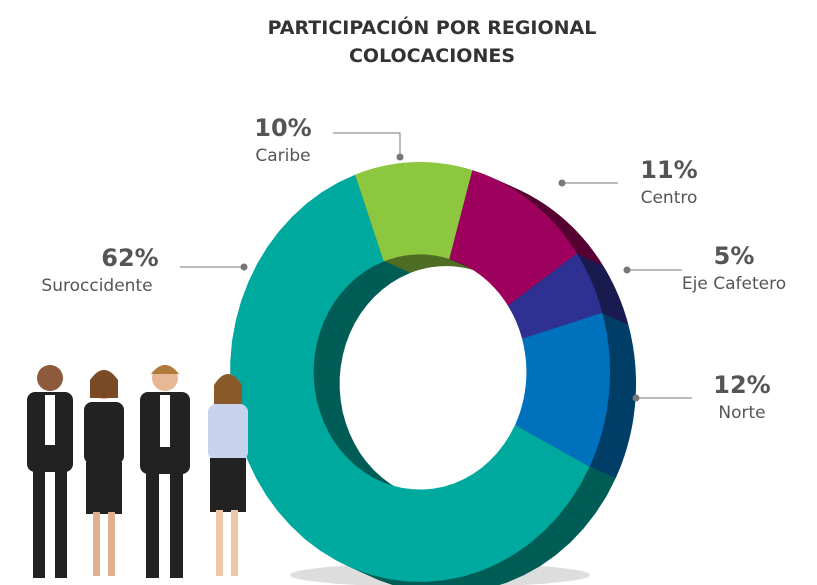 The width and height of the screenshot is (817, 585). I want to click on chart-title: PARTICIPACIÓN POR REGIONAL, so click(432, 27).